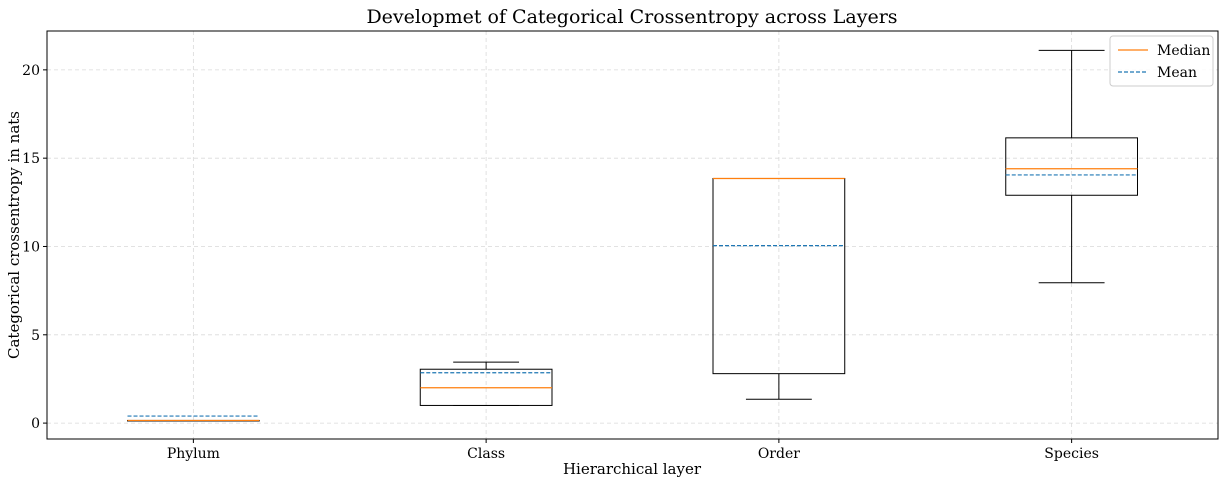  What do you see at coordinates (35, 424) in the screenshot?
I see `y-tick-label: 0` at bounding box center [35, 424].